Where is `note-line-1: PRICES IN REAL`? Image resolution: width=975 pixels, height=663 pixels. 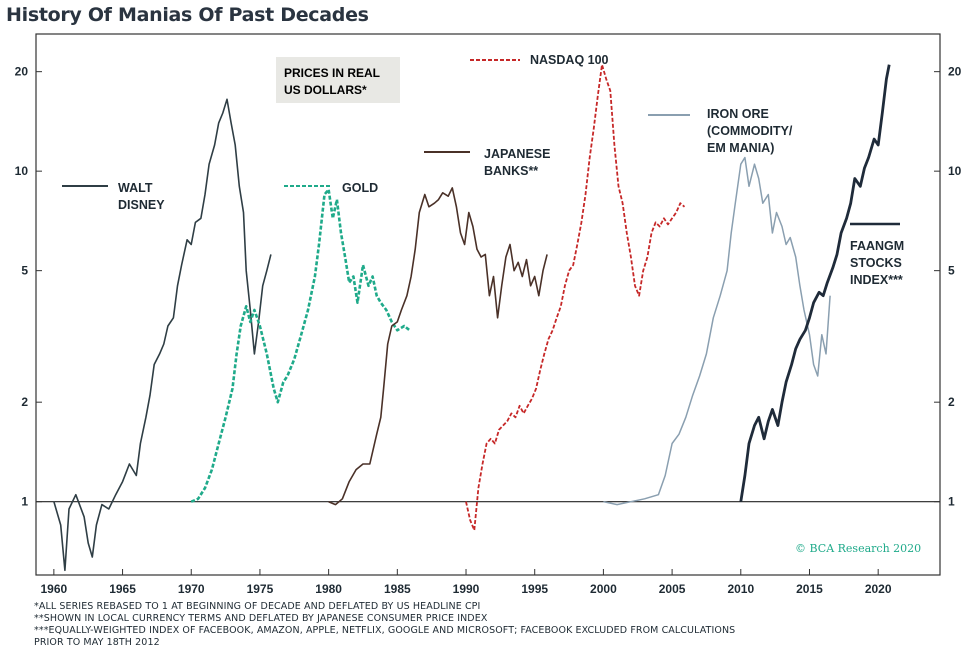
note-line-1: PRICES IN REAL is located at coordinates (332, 73).